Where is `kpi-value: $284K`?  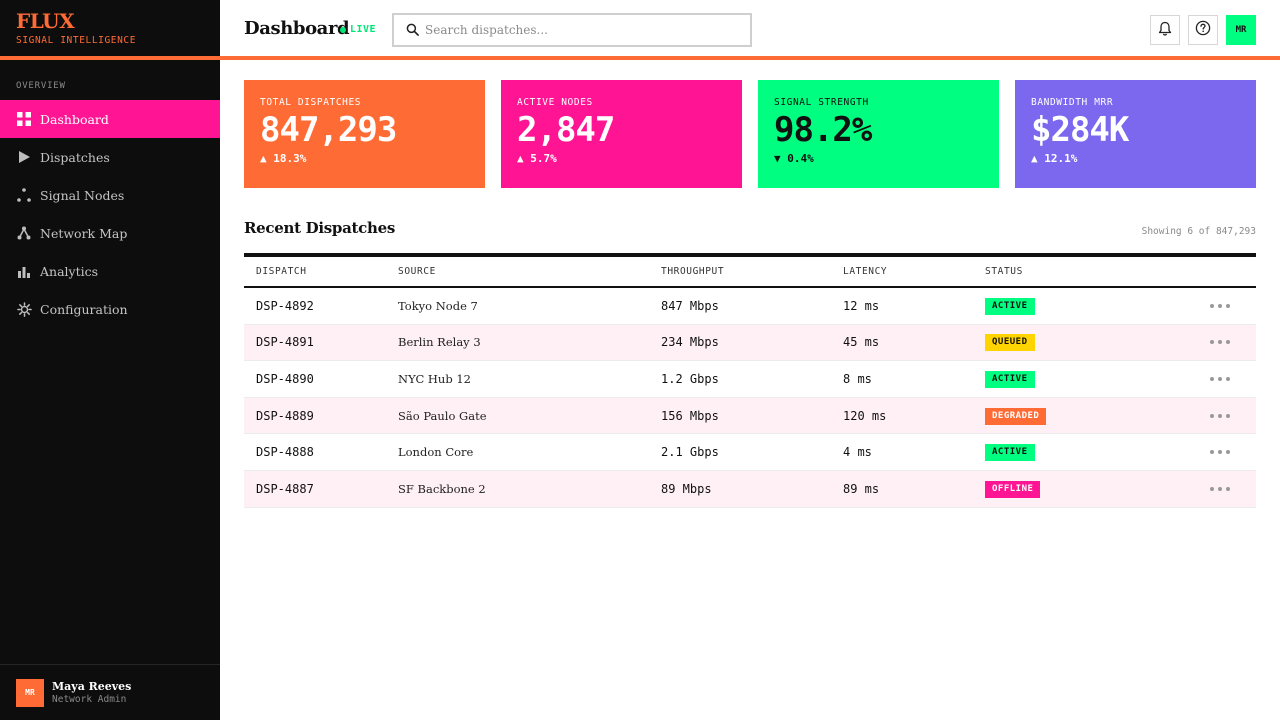
kpi-value: $284K is located at coordinates (1080, 130).